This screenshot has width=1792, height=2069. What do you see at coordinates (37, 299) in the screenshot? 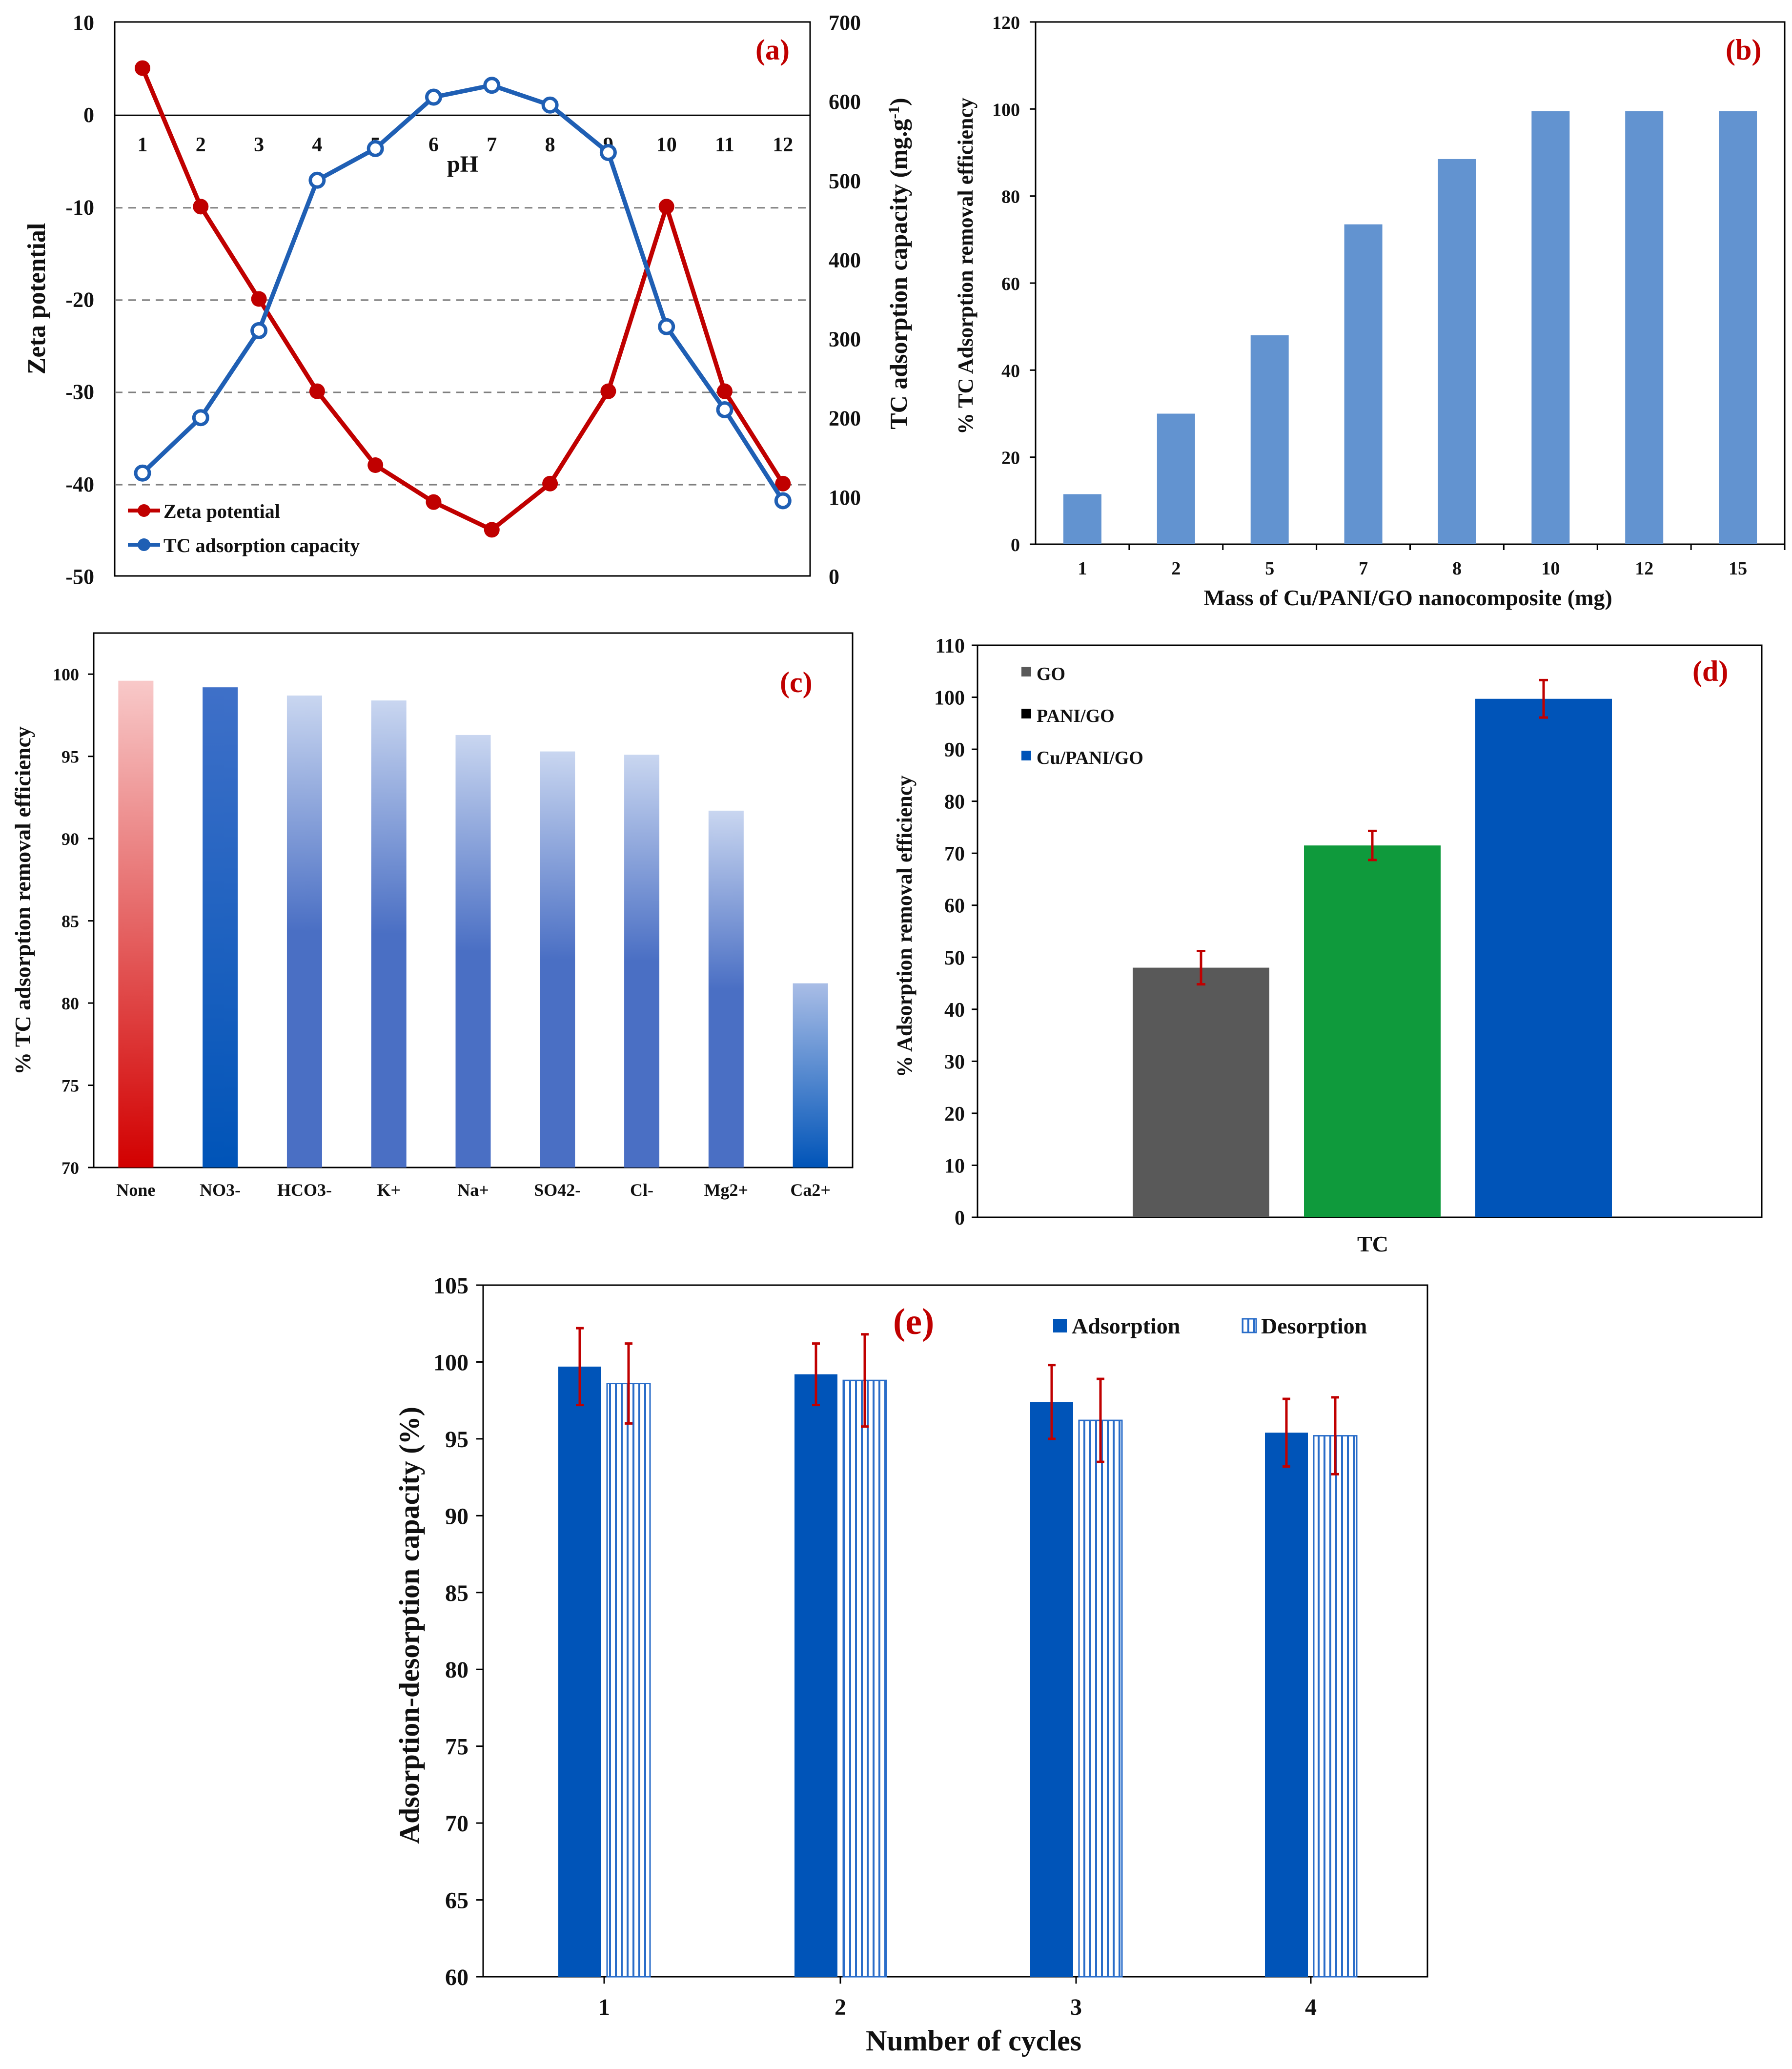
I see `panel-a-y-label: Zeta potential` at bounding box center [37, 299].